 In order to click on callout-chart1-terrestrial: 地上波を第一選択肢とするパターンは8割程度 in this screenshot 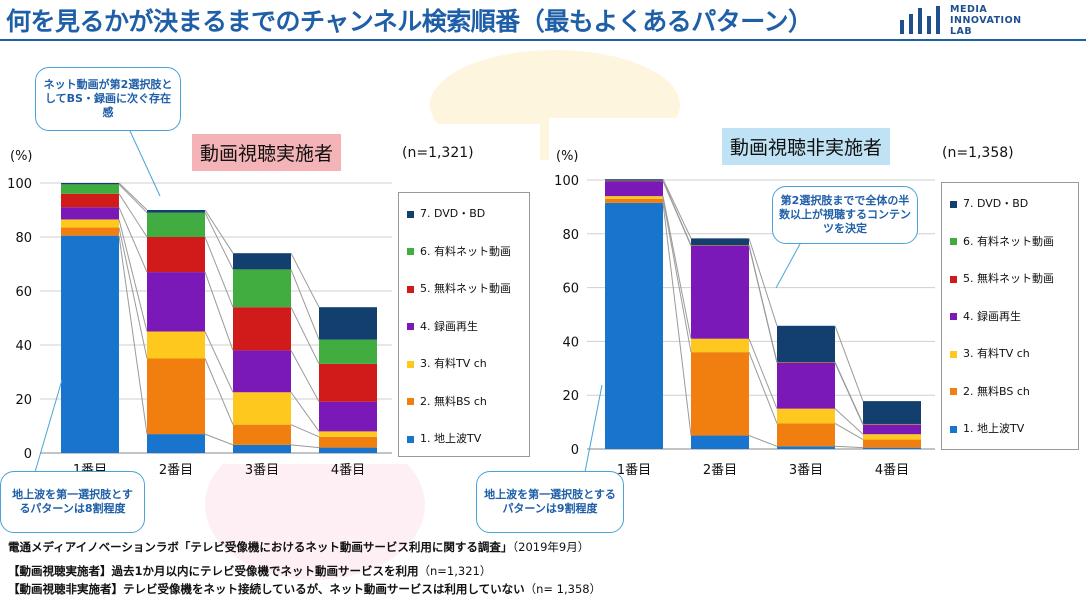, I will do `click(72, 502)`.